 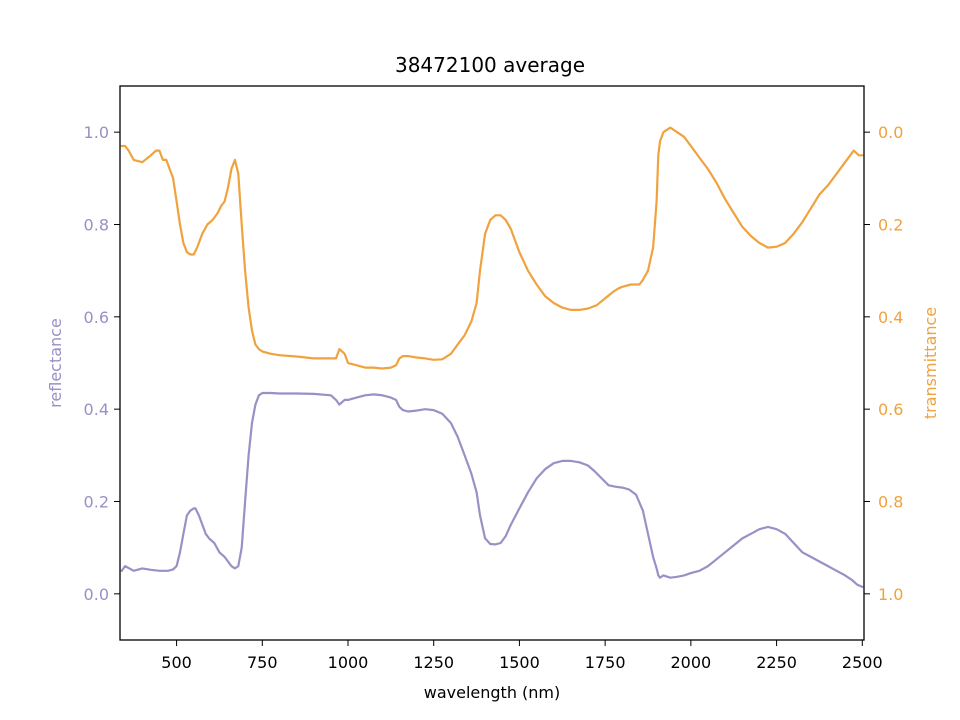 I want to click on y-left-tick-label: 0.6, so click(x=96, y=317).